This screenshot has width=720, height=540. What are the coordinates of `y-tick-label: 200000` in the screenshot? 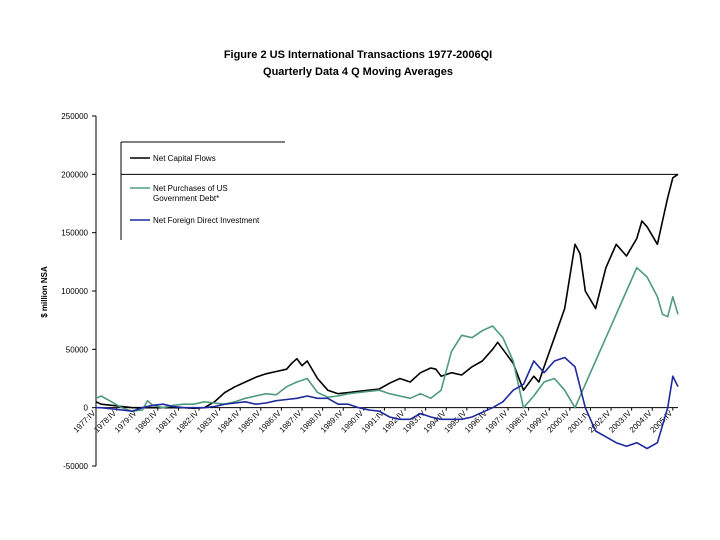 It's located at (74, 174).